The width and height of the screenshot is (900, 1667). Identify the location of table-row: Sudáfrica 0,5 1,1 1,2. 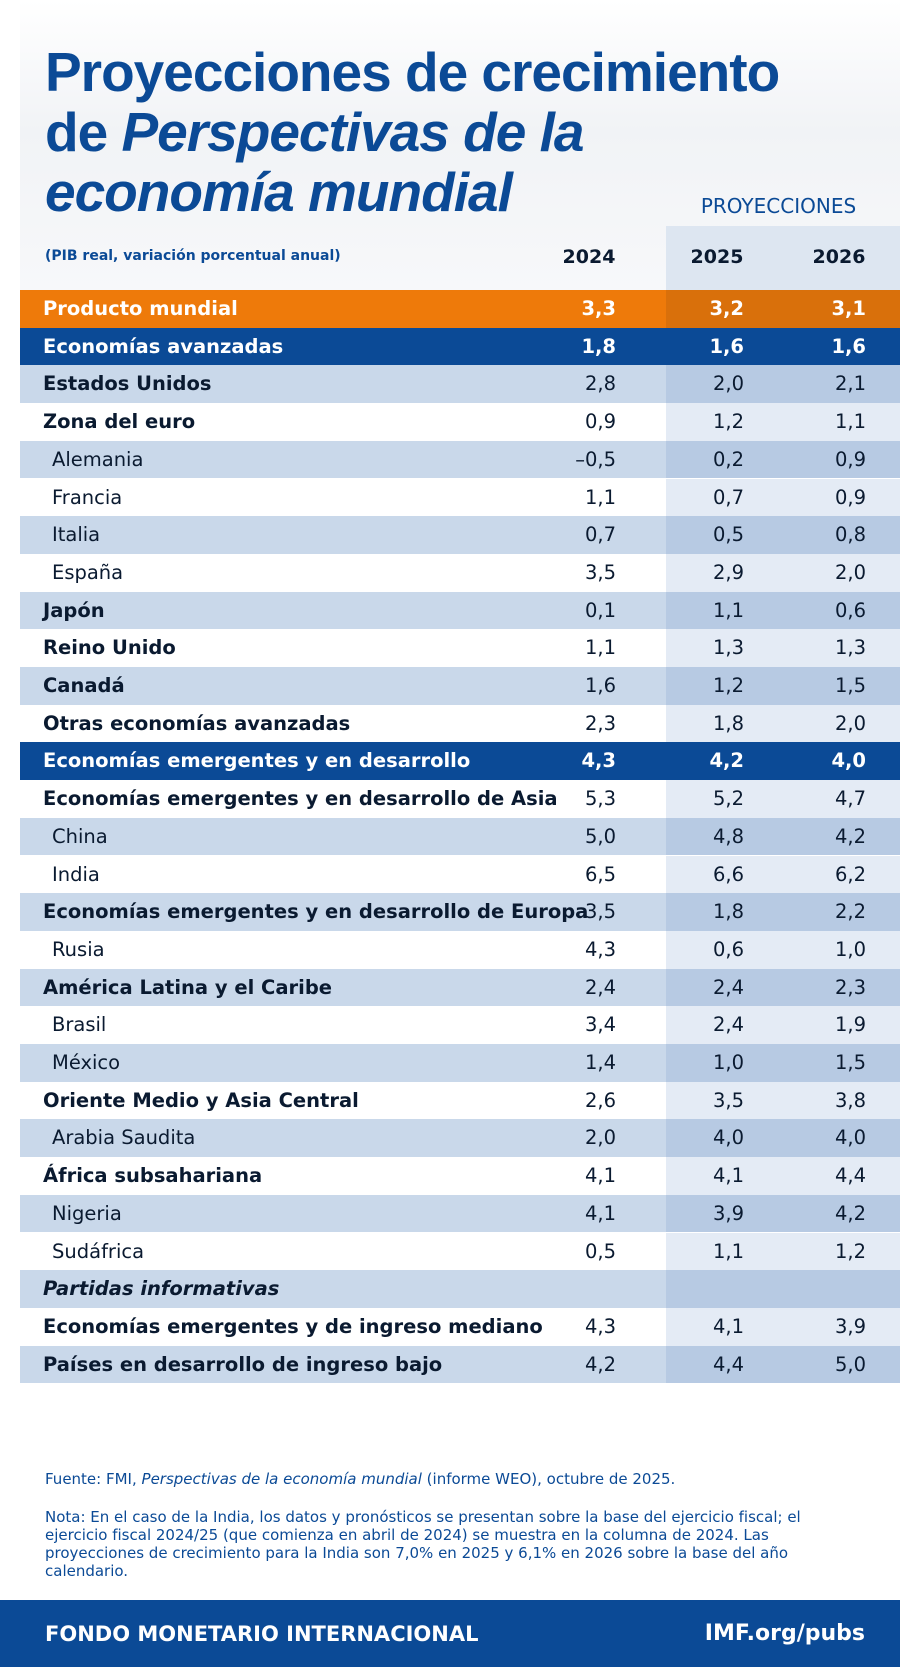
(460, 1251).